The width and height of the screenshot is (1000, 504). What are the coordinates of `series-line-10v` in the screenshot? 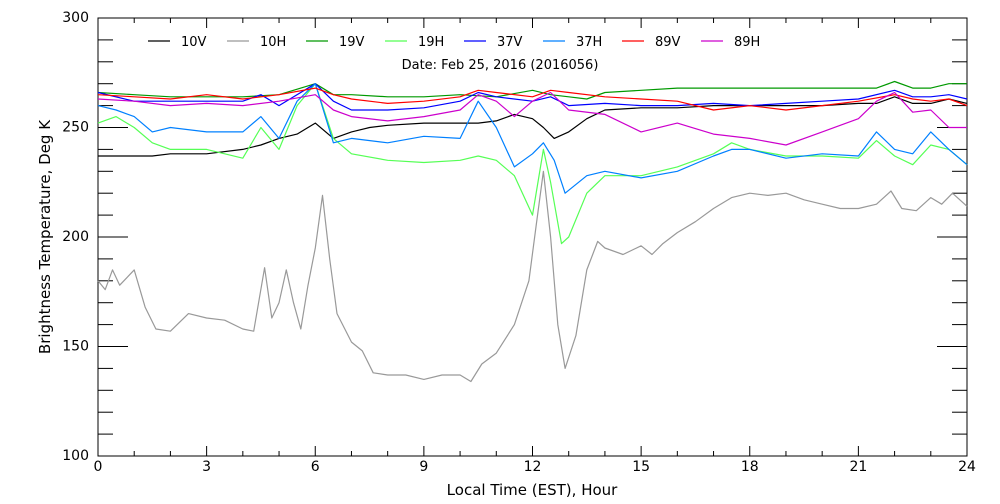 It's located at (533, 126).